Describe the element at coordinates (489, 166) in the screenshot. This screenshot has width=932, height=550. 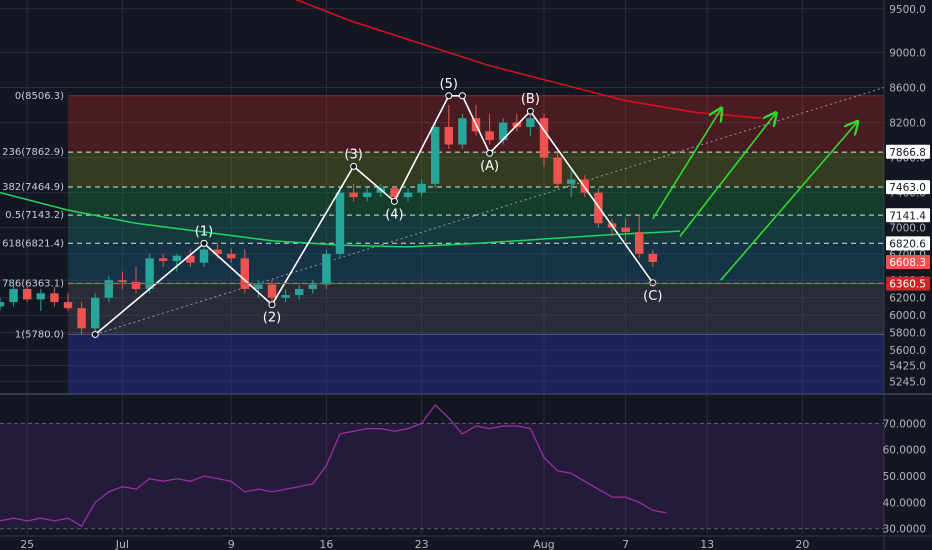
I see `wave-label: (A)` at that location.